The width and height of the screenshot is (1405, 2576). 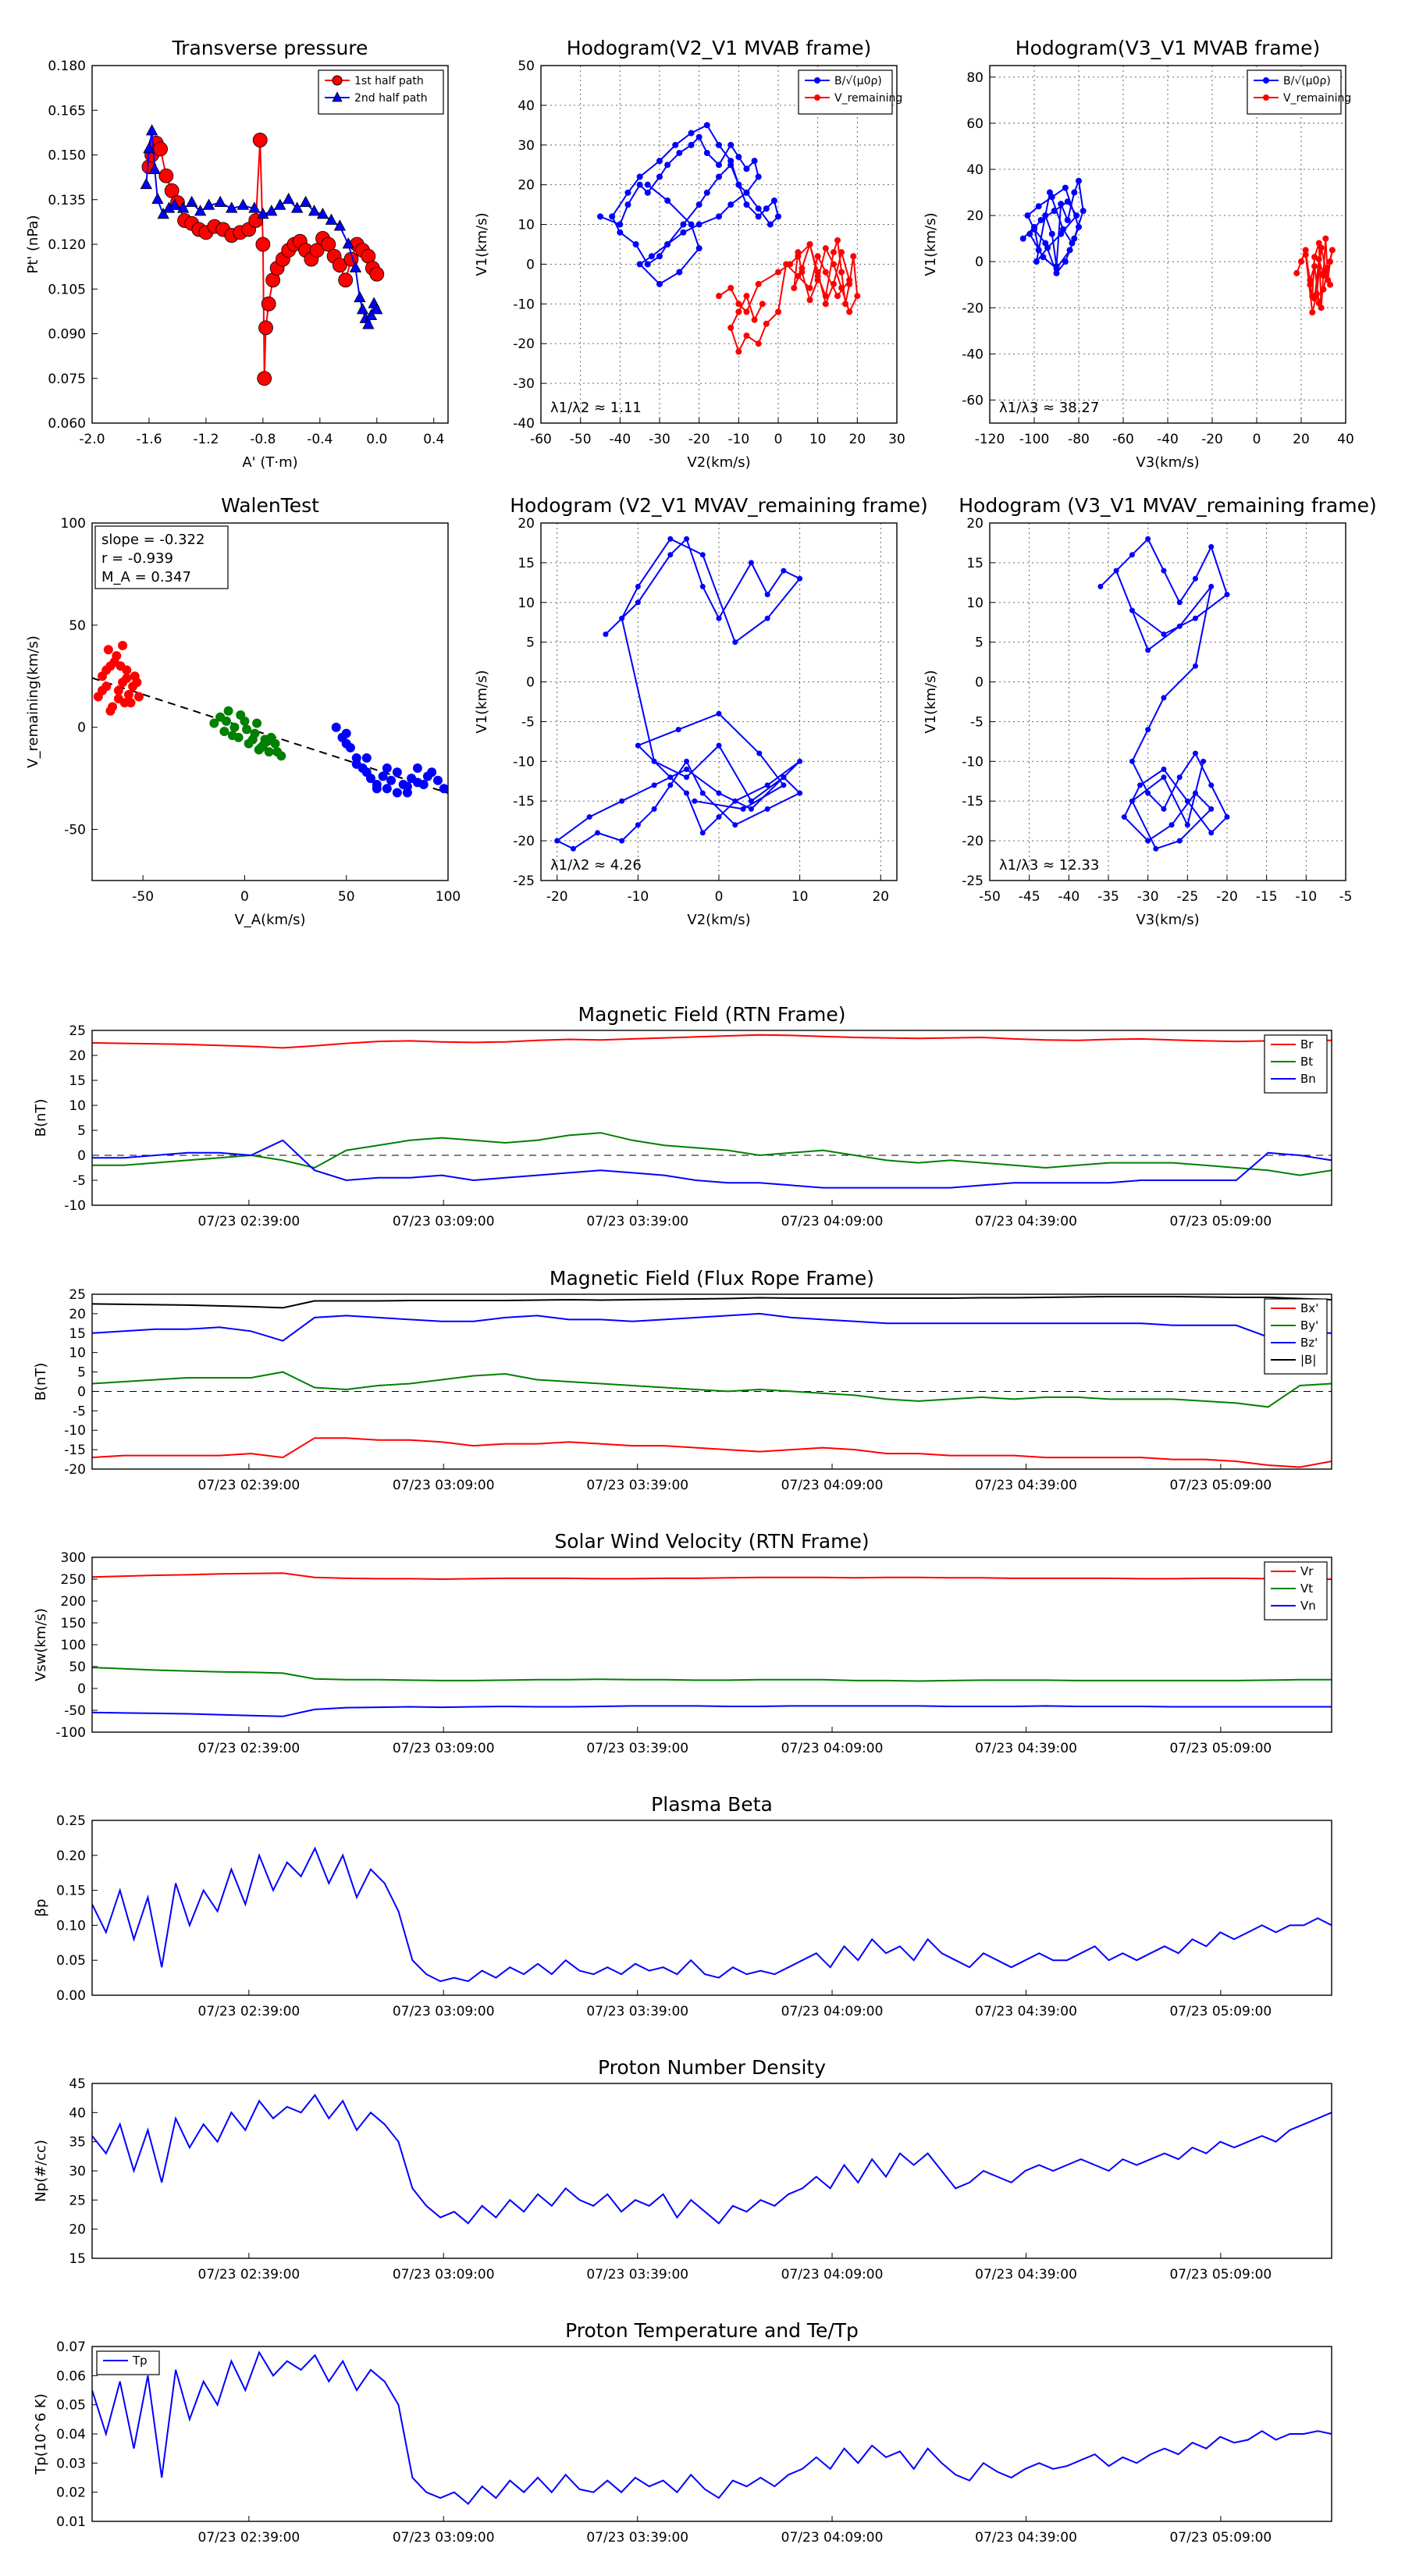 What do you see at coordinates (868, 98) in the screenshot?
I see `legend-label: V_remaining` at bounding box center [868, 98].